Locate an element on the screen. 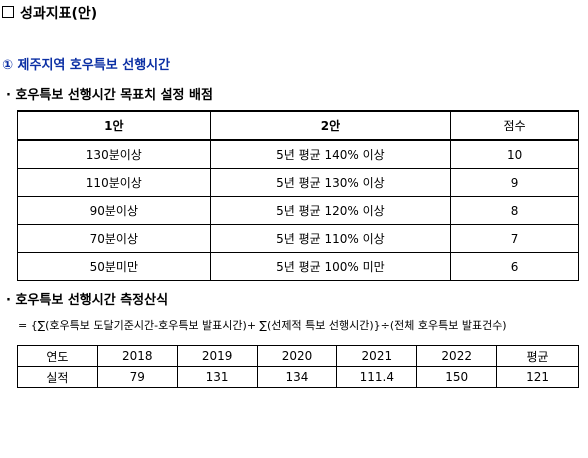 The height and width of the screenshot is (458, 588). table-cell: 110분이상 is located at coordinates (114, 182).